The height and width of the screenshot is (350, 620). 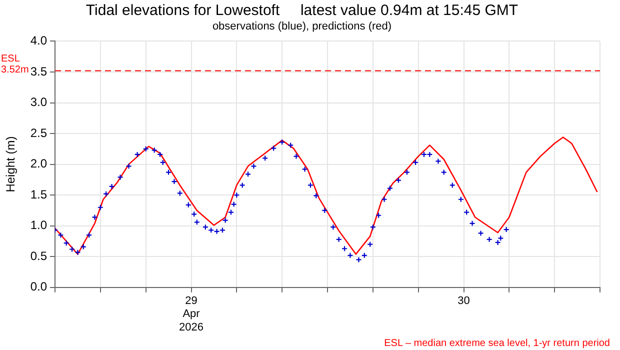 What do you see at coordinates (464, 301) in the screenshot?
I see `x-tick-label: 30` at bounding box center [464, 301].